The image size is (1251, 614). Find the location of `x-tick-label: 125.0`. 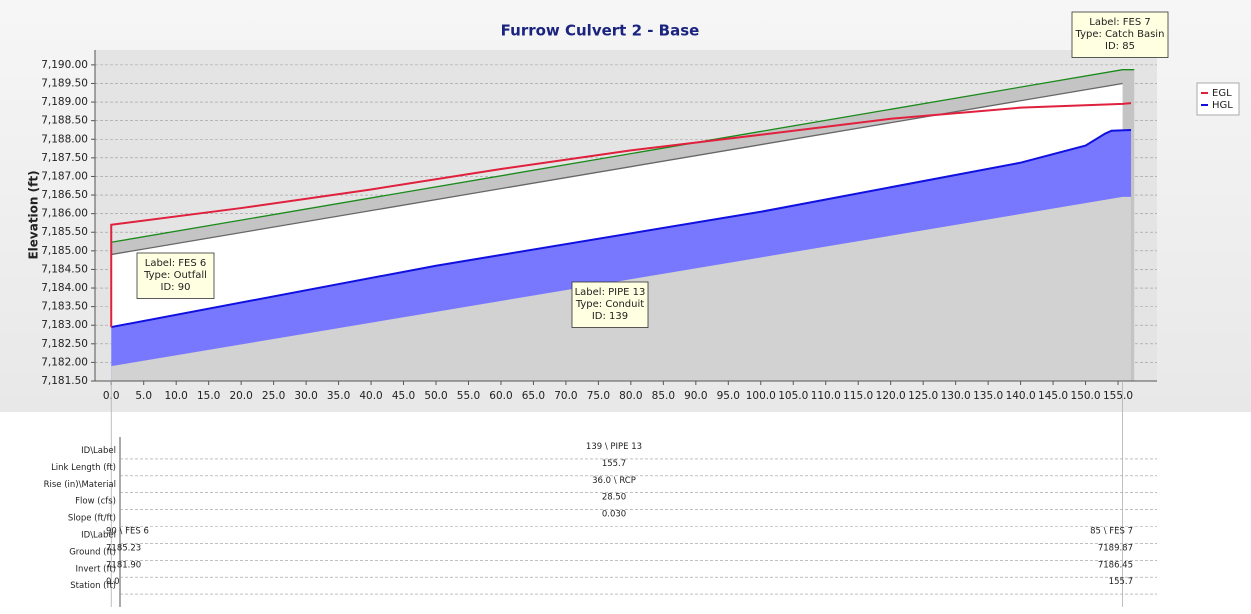

x-tick-label: 125.0 is located at coordinates (923, 396).